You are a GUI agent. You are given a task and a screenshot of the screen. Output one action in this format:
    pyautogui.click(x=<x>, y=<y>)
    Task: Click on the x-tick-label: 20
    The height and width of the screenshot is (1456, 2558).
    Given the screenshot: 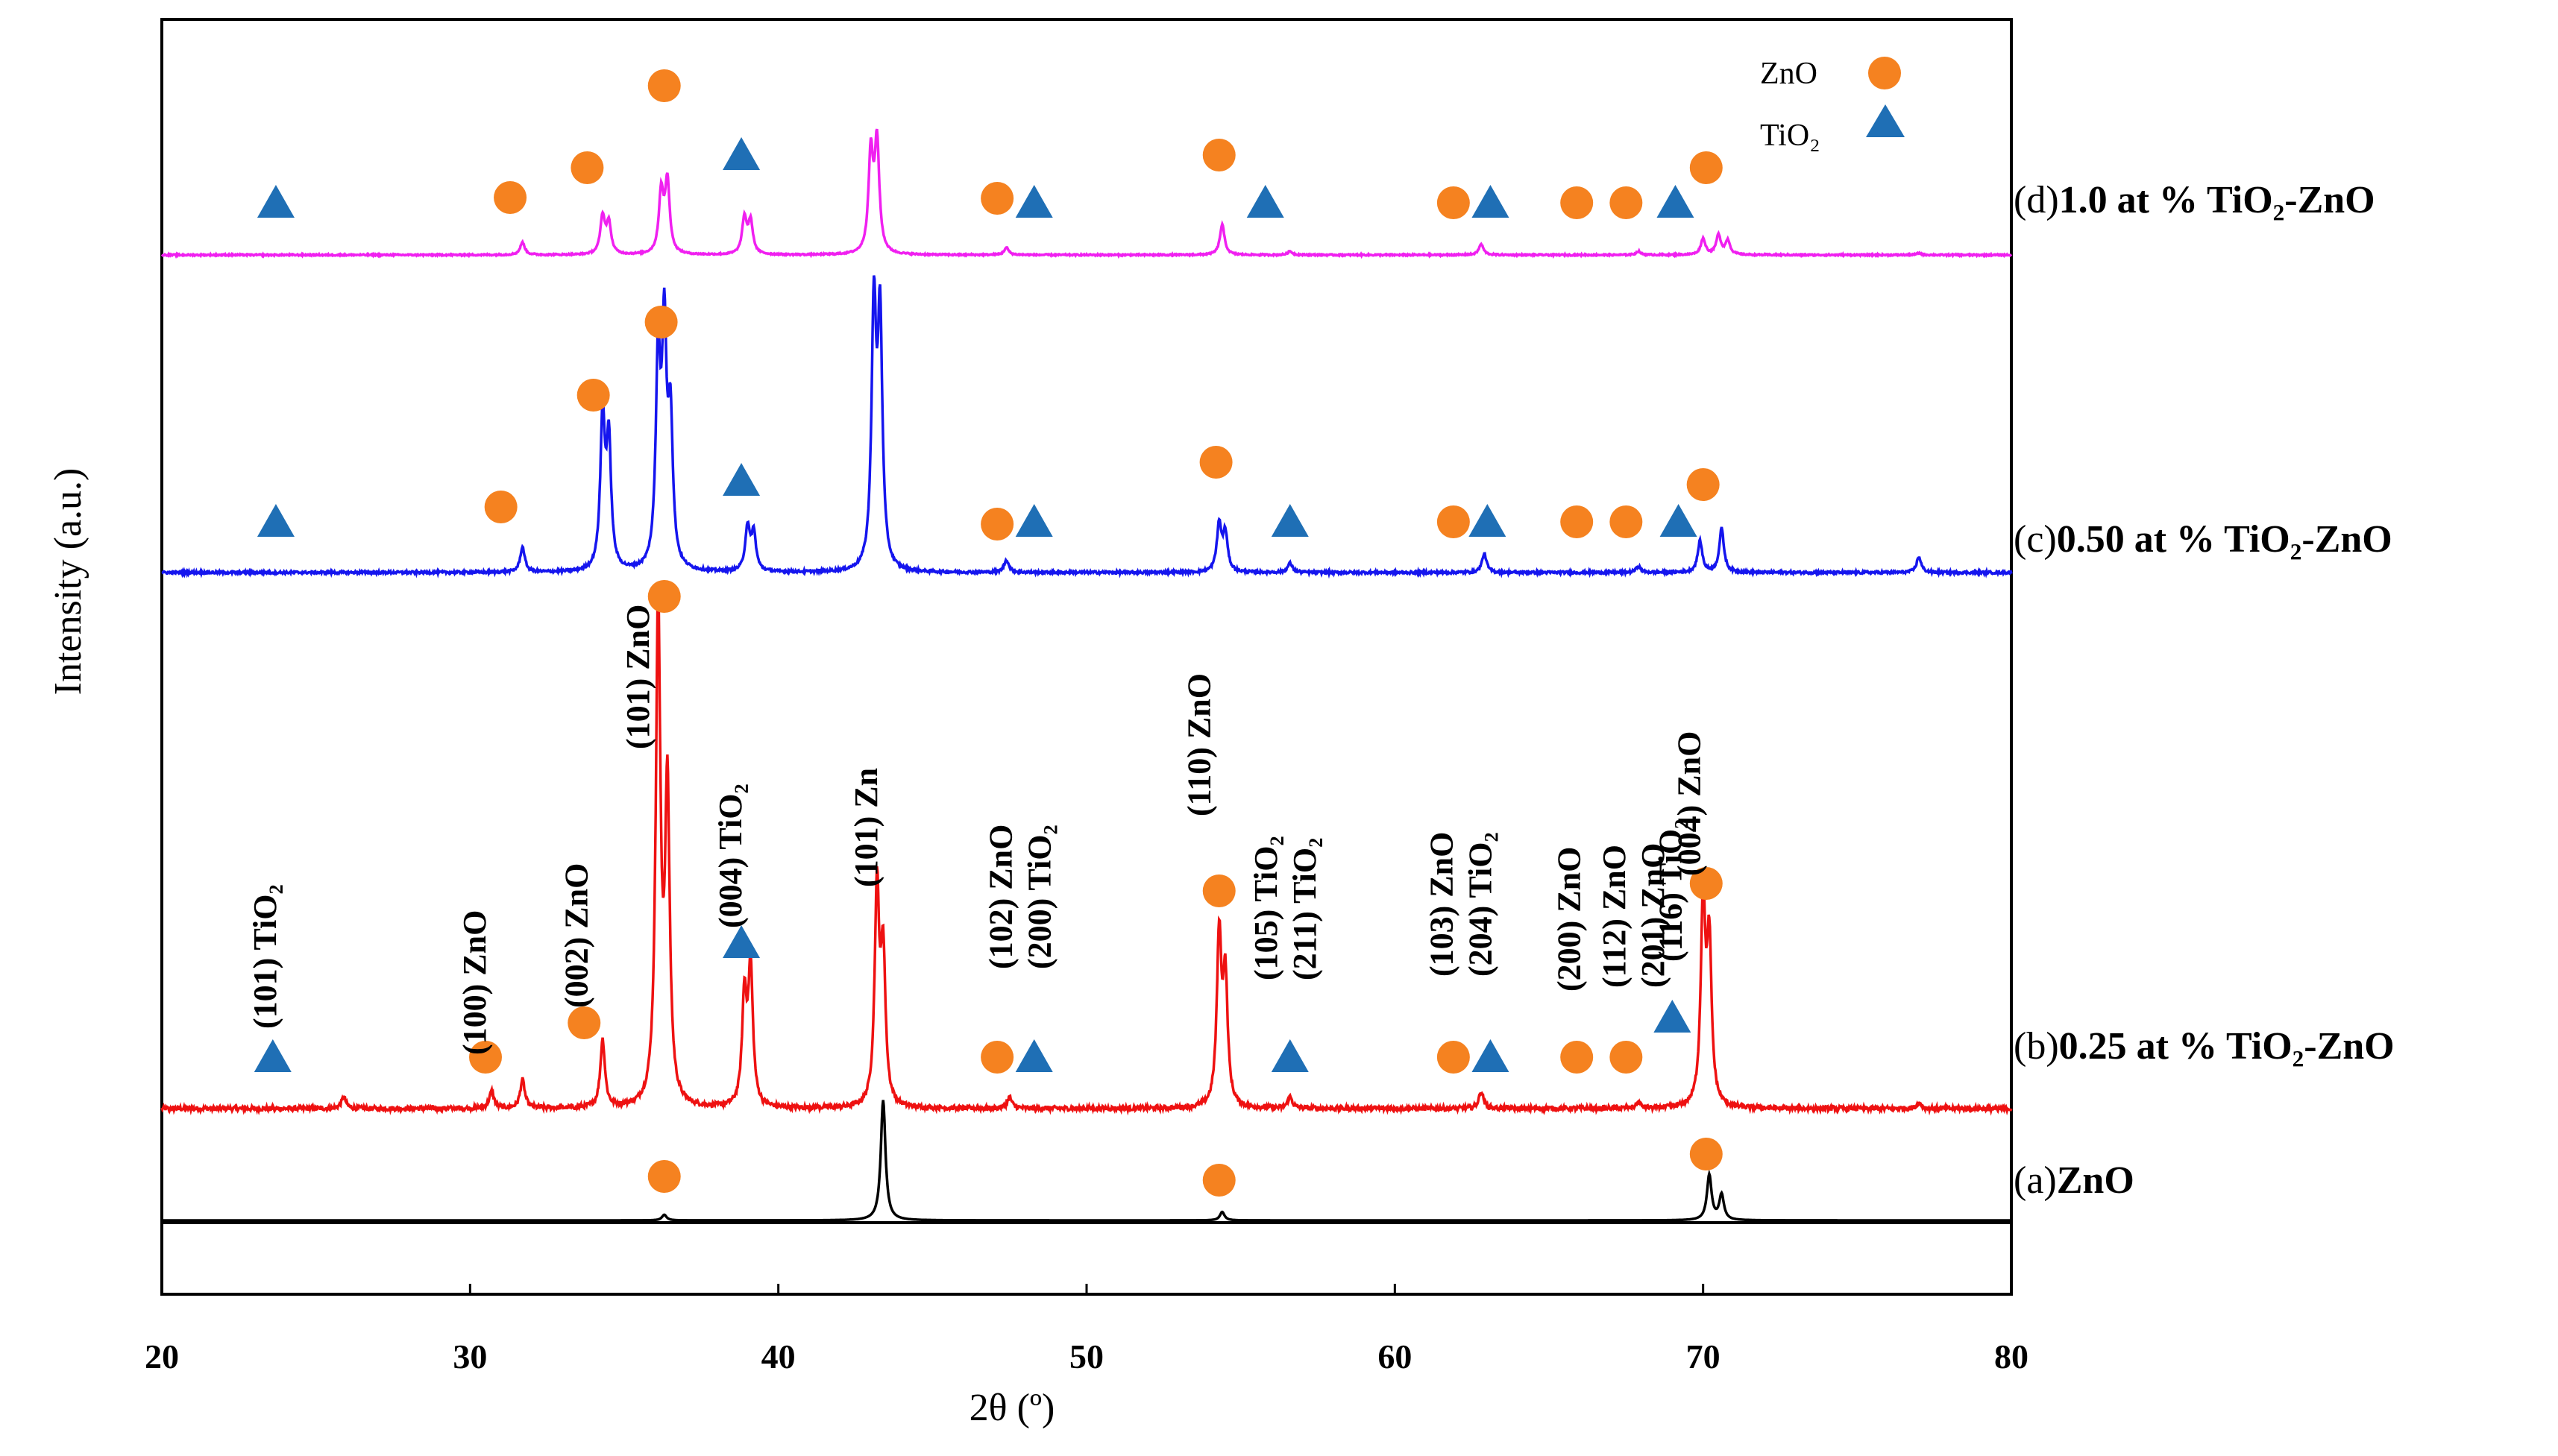 What is the action you would take?
    pyautogui.click(x=162, y=1356)
    